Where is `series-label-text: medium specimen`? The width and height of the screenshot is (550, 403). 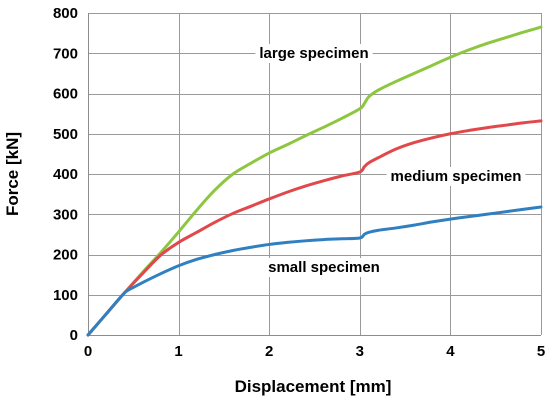
series-label-text: medium specimen is located at coordinates (456, 176).